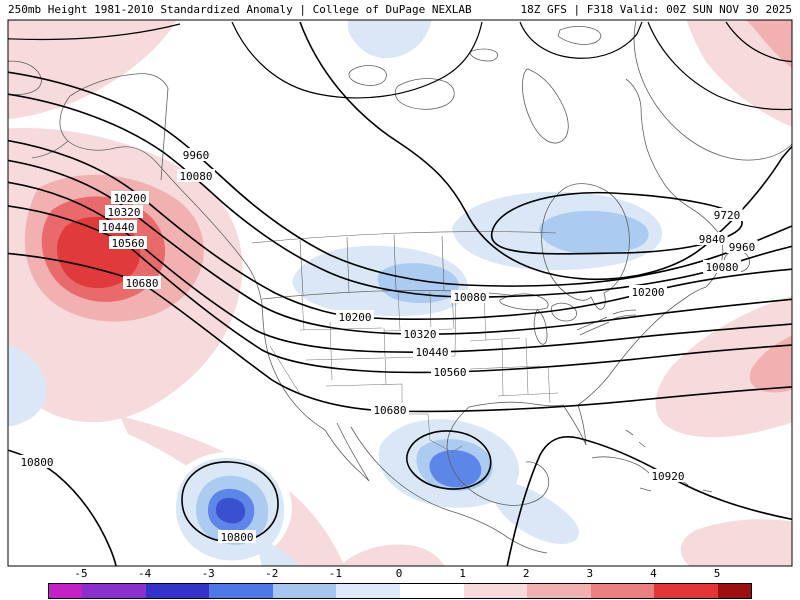 The image size is (800, 600). What do you see at coordinates (717, 573) in the screenshot?
I see `colorbar-tick-label: 5` at bounding box center [717, 573].